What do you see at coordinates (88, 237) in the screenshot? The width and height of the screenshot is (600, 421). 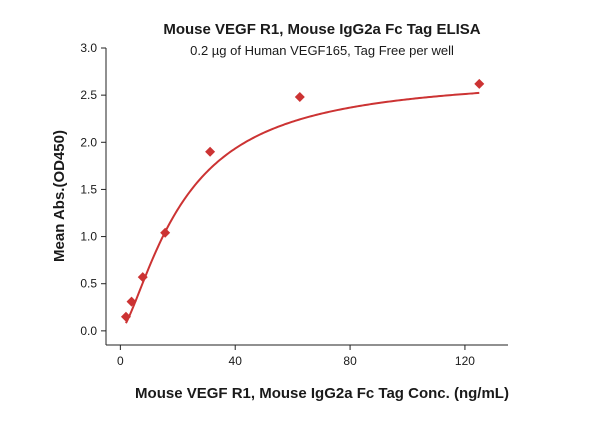 I see `y-tick-label: 1.0` at bounding box center [88, 237].